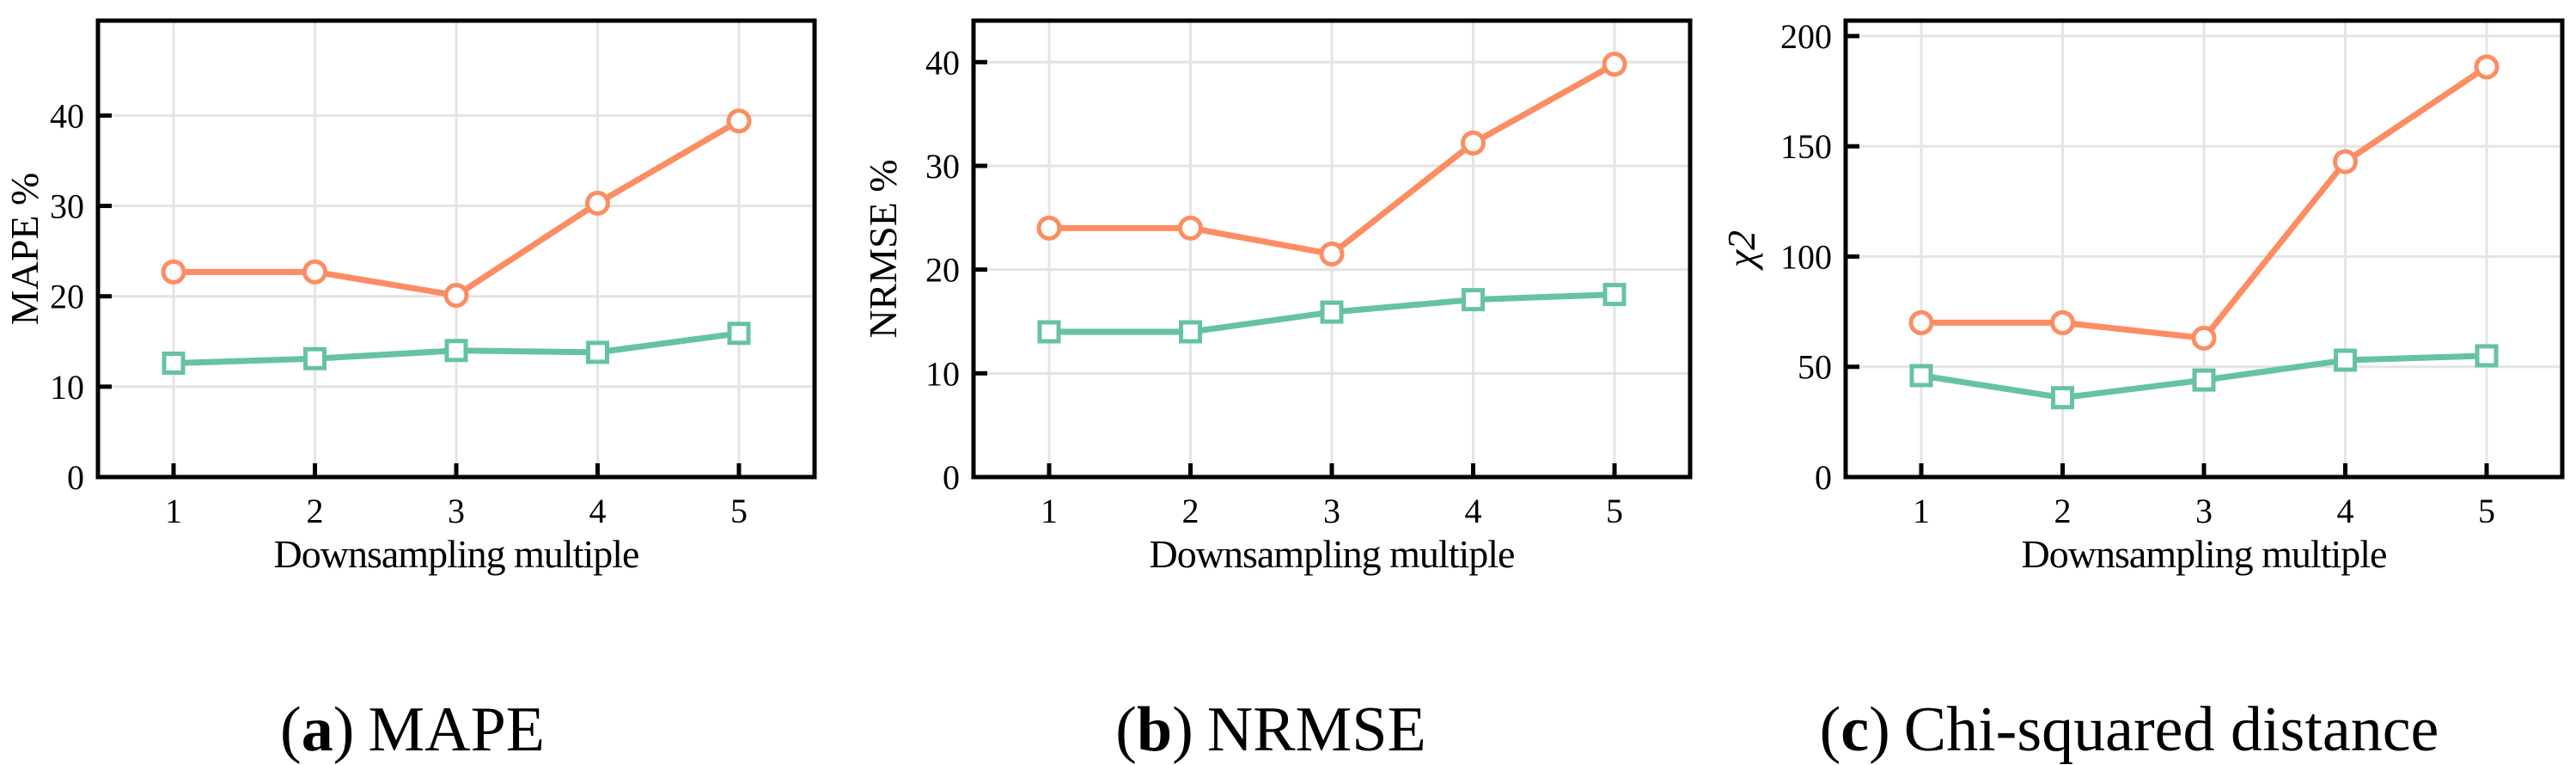 Image resolution: width=2576 pixels, height=765 pixels. I want to click on caption-letter: b, so click(1154, 730).